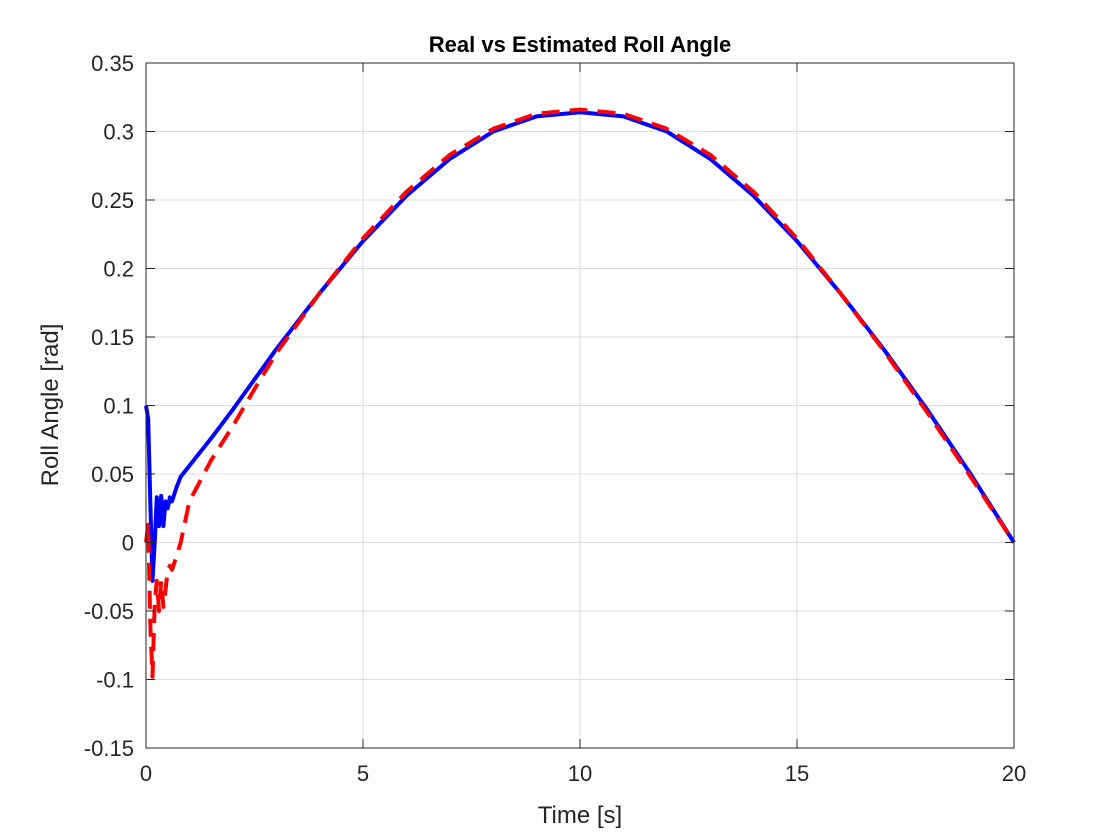 Image resolution: width=1120 pixels, height=840 pixels. I want to click on x-tick-label: 0, so click(146, 773).